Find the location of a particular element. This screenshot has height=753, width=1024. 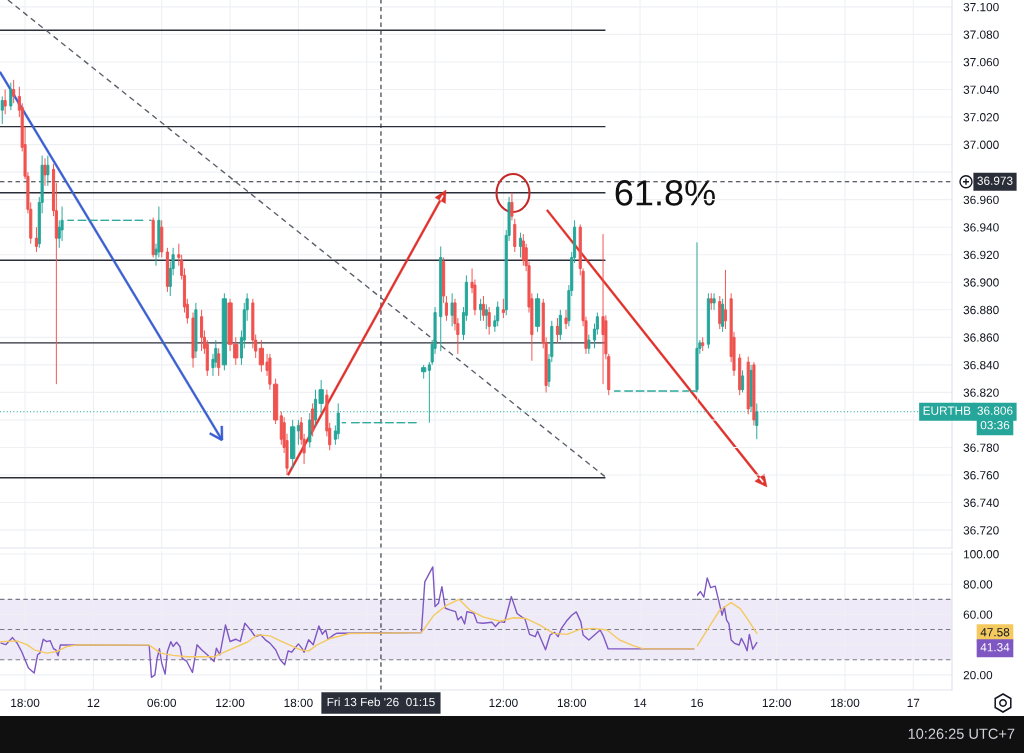

y-tick-label: 36.960 is located at coordinates (981, 200).